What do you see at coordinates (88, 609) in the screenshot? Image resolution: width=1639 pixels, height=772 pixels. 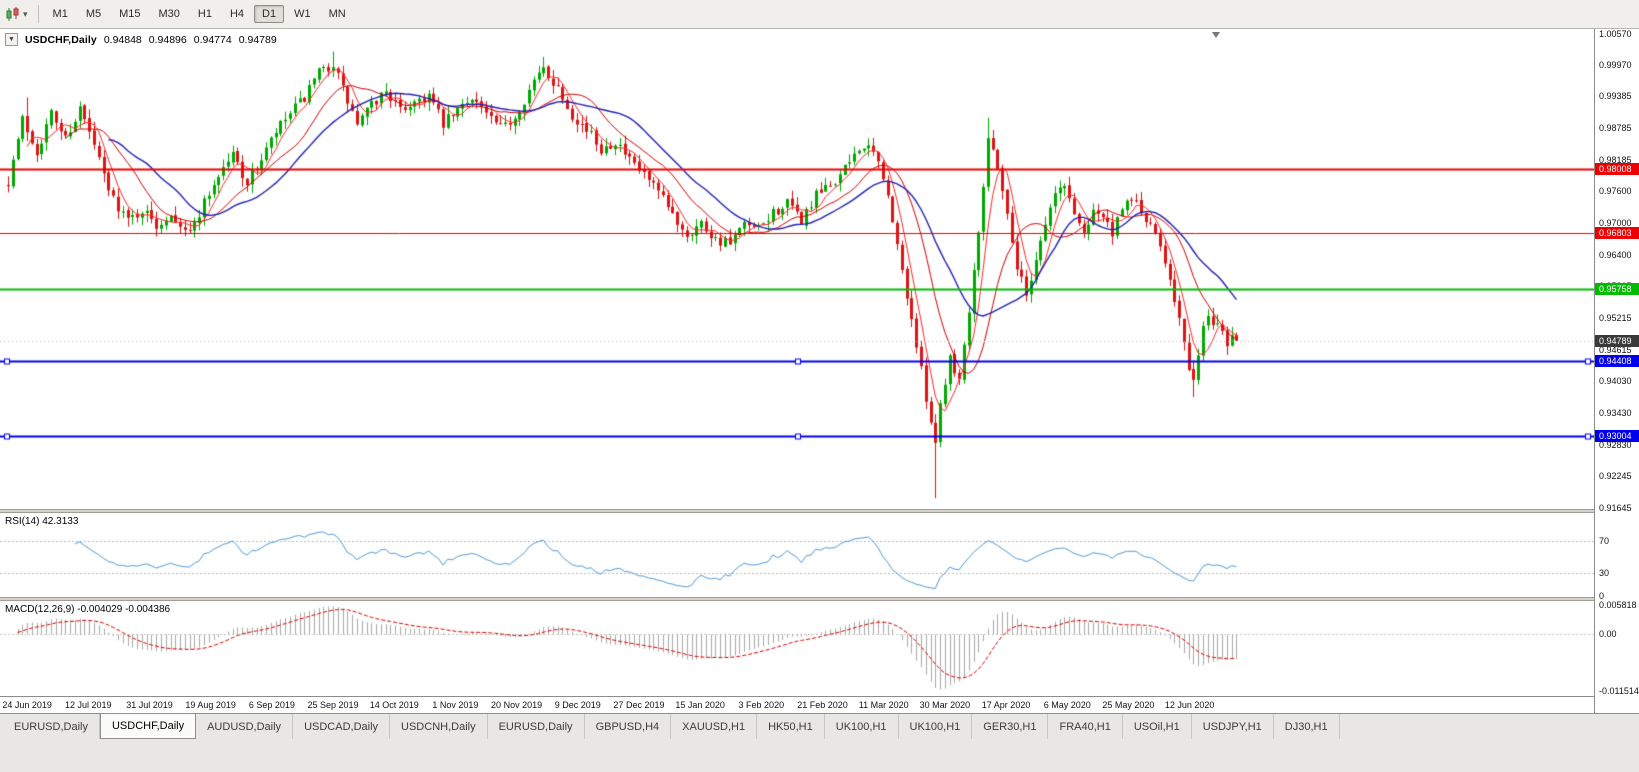 I see `macd-label: MACD(12,26,9) -0.004029 -0.004386` at bounding box center [88, 609].